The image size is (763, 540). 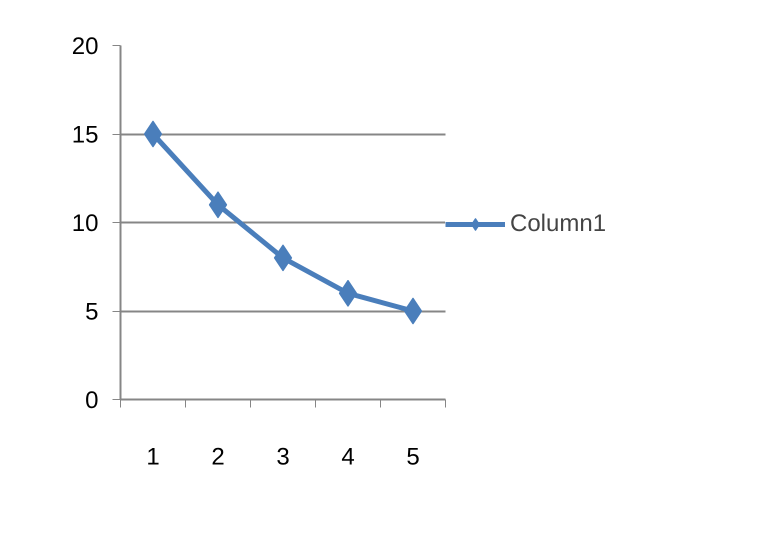 I want to click on y-tick-label: 10, so click(x=85, y=223).